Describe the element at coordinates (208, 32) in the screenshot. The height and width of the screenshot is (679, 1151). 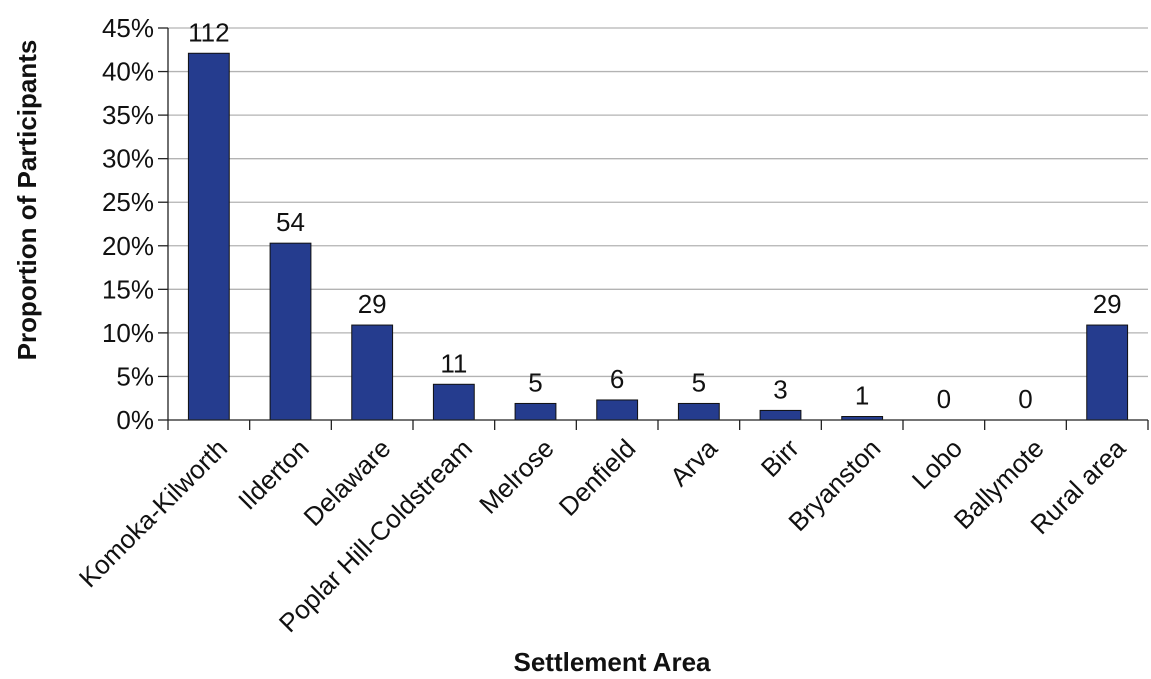
I see `data-label: 112` at that location.